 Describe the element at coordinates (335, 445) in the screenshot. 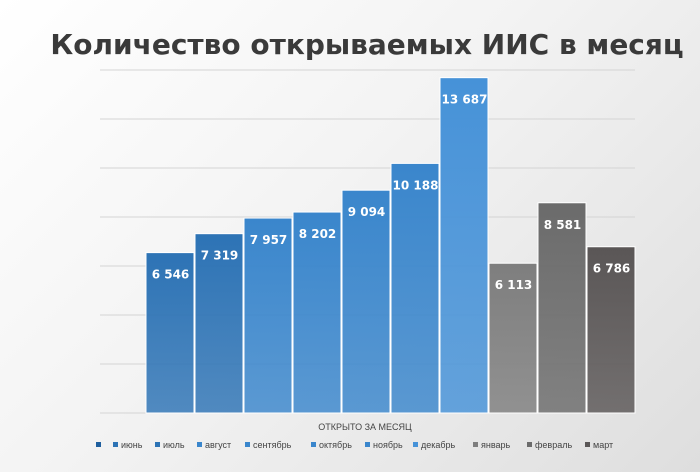

I see `legend-label-октябрь: октябрь` at that location.